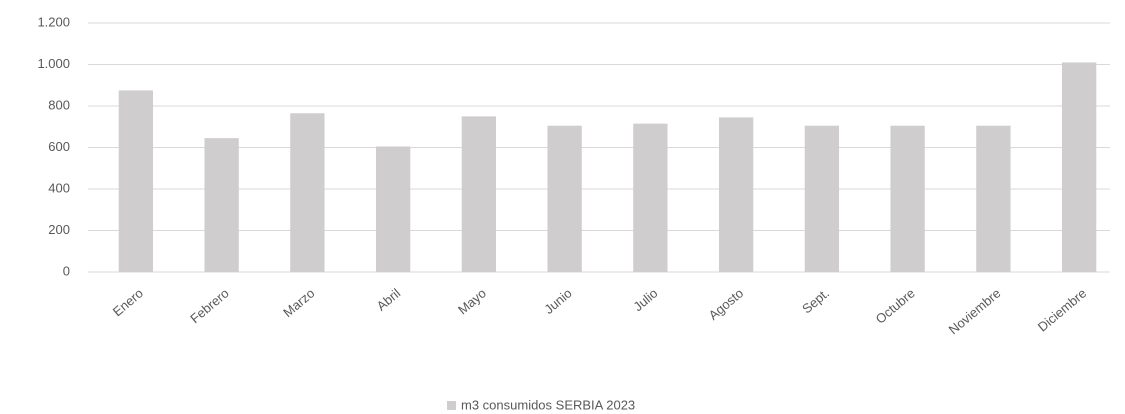 The width and height of the screenshot is (1125, 414). Describe the element at coordinates (1062, 309) in the screenshot. I see `x-tick-label: Diciembre` at that location.